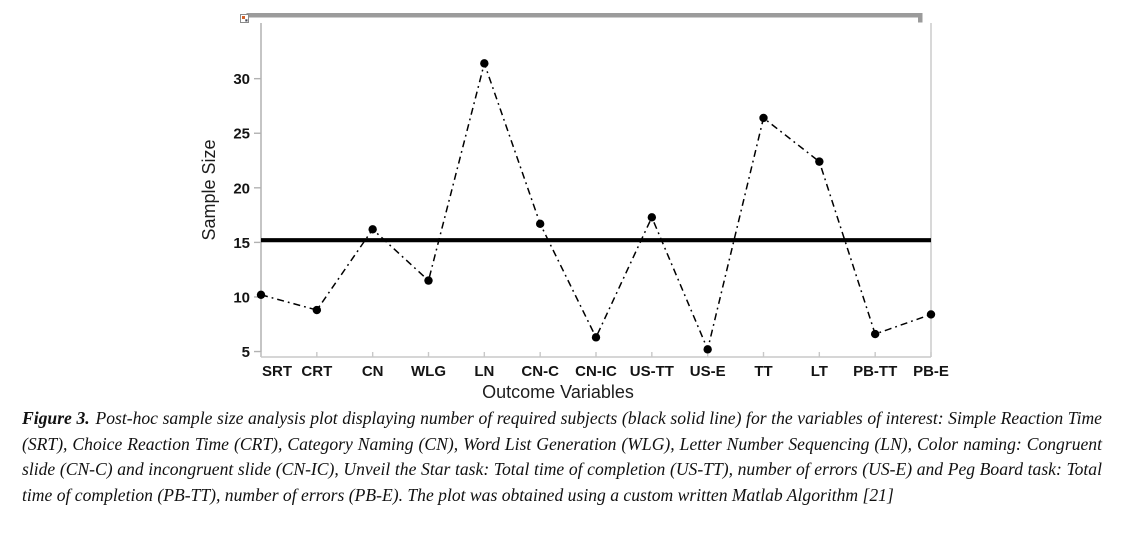 The image size is (1123, 541). What do you see at coordinates (428, 371) in the screenshot?
I see `x-tick-label: WLG` at bounding box center [428, 371].